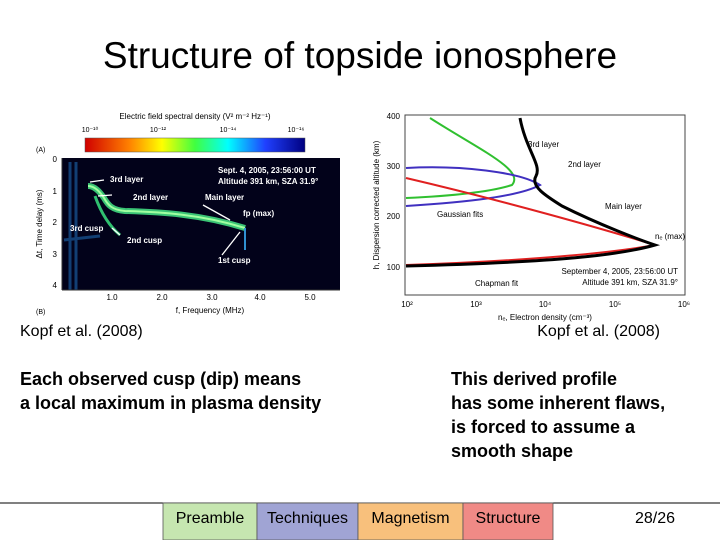  Describe the element at coordinates (558, 403) in the screenshot. I see `body-text: has some inherent flaws,` at that location.